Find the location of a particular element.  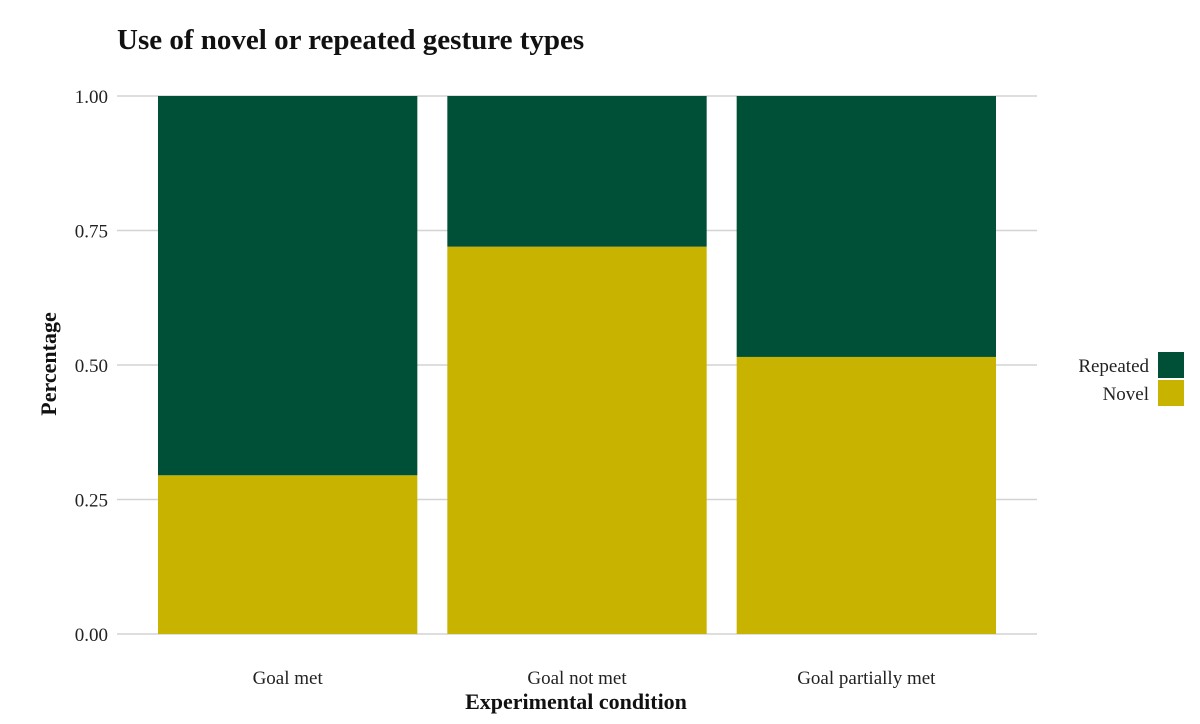

legend: Repeated Novel is located at coordinates (1131, 379).